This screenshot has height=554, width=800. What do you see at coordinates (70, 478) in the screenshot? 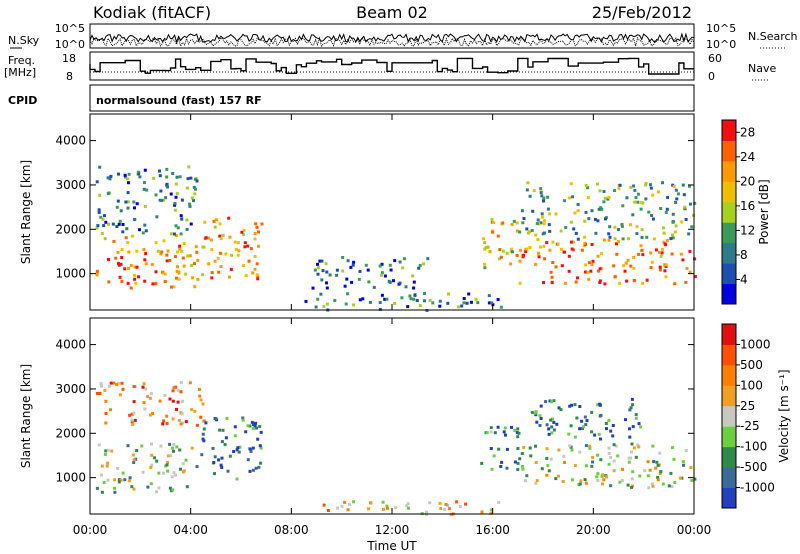
I see `velocity-ytick-label: 1000` at bounding box center [70, 478].